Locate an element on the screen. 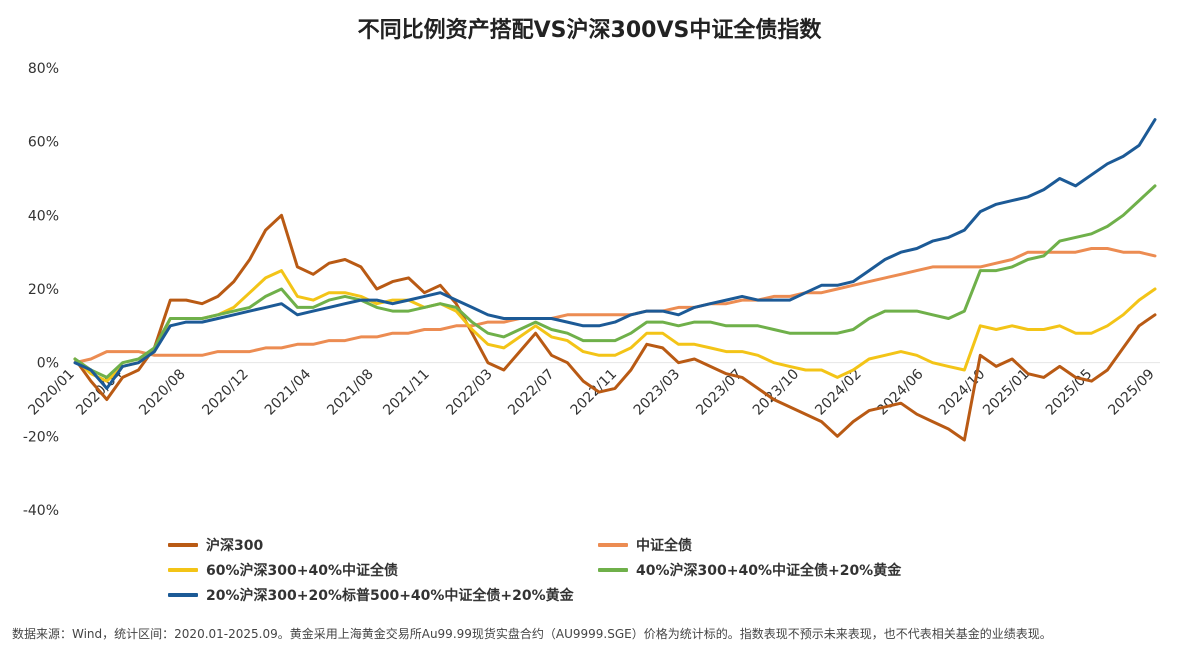 This screenshot has height=664, width=1179. x-tick-label: 2025/09 is located at coordinates (1131, 392).